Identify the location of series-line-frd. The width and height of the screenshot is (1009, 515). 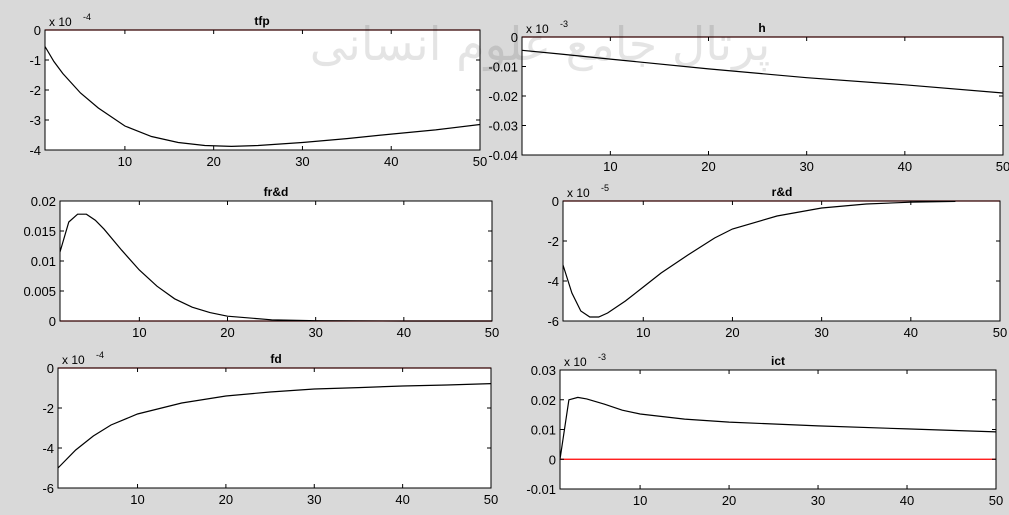
(275, 267).